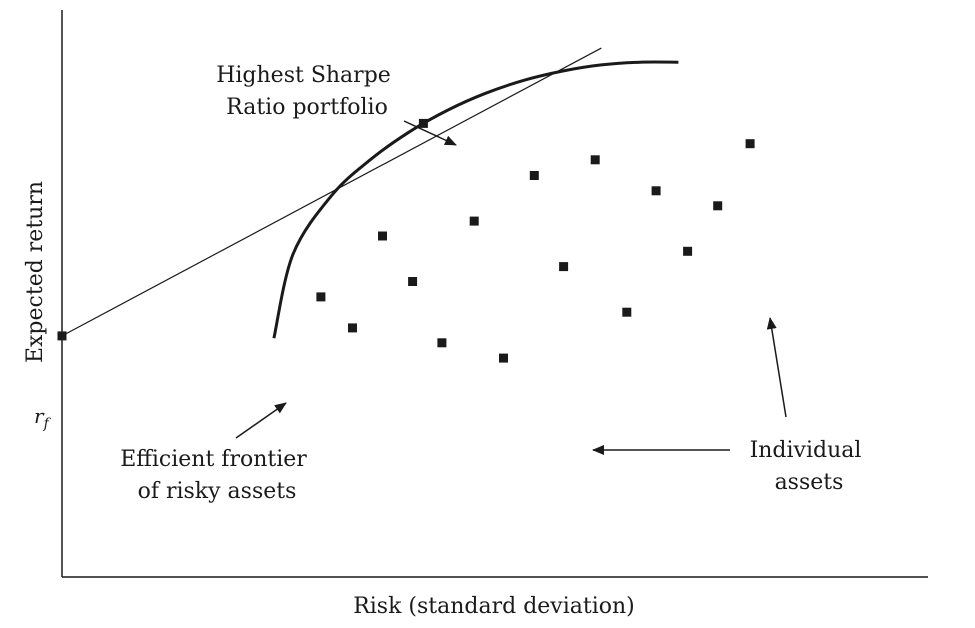  What do you see at coordinates (35, 272) in the screenshot?
I see `y-axis-title: Expected return` at bounding box center [35, 272].